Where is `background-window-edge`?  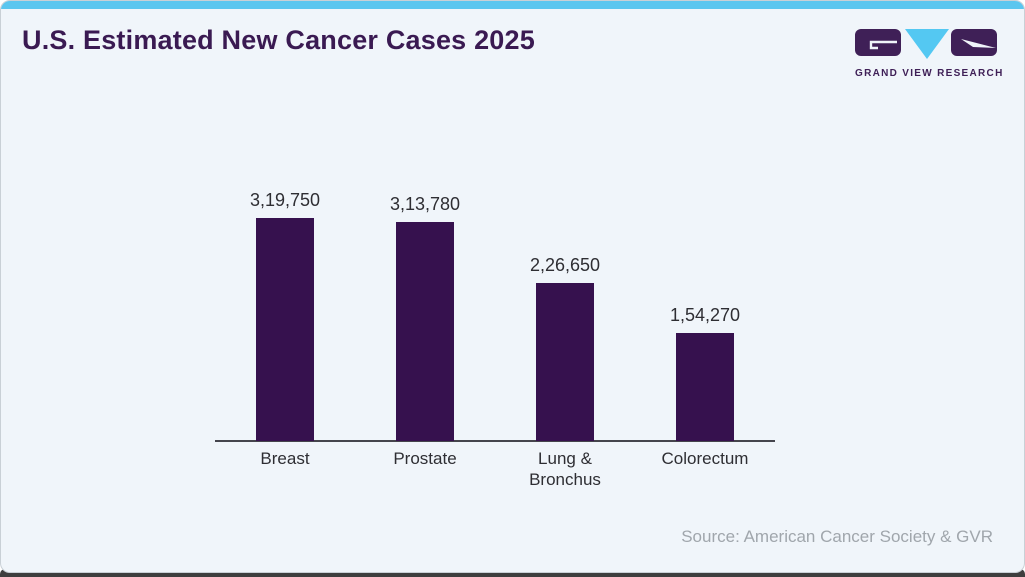
background-window-edge is located at coordinates (512, 573).